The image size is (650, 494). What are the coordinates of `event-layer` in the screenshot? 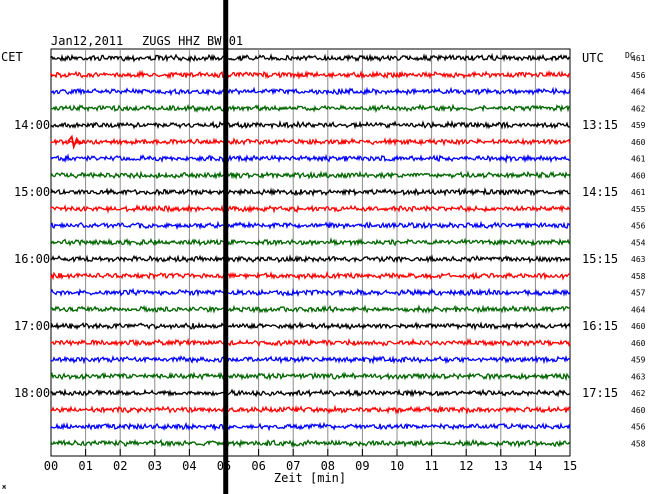 It's located at (76, 142).